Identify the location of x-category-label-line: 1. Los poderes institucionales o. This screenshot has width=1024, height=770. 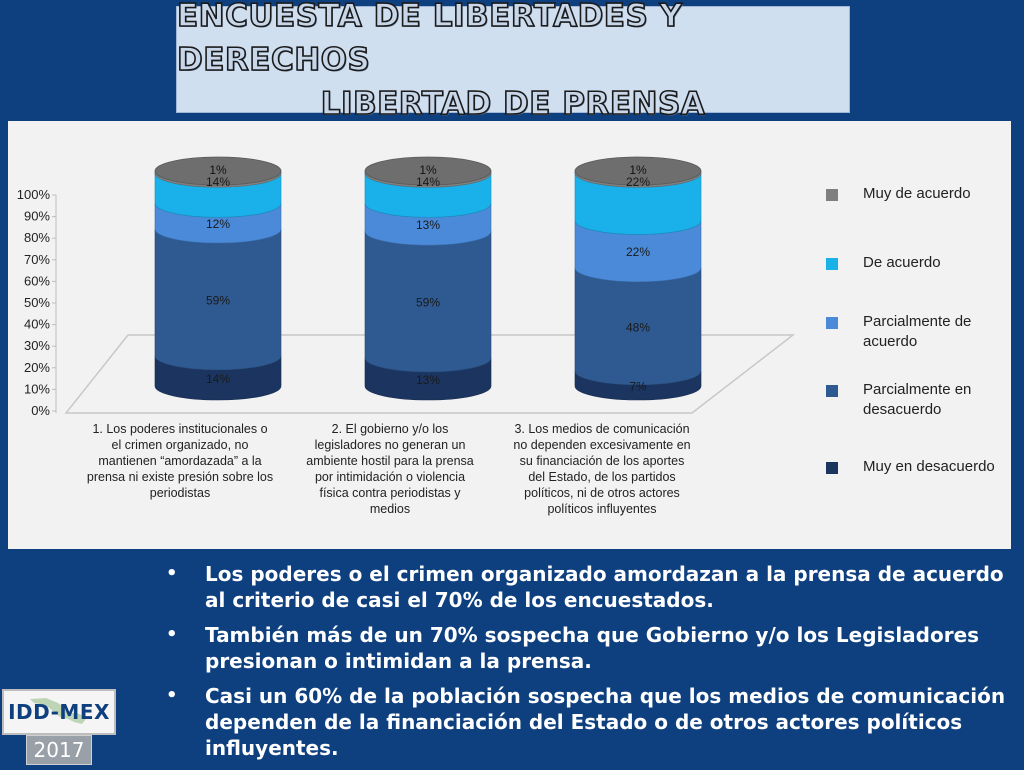
(180, 429).